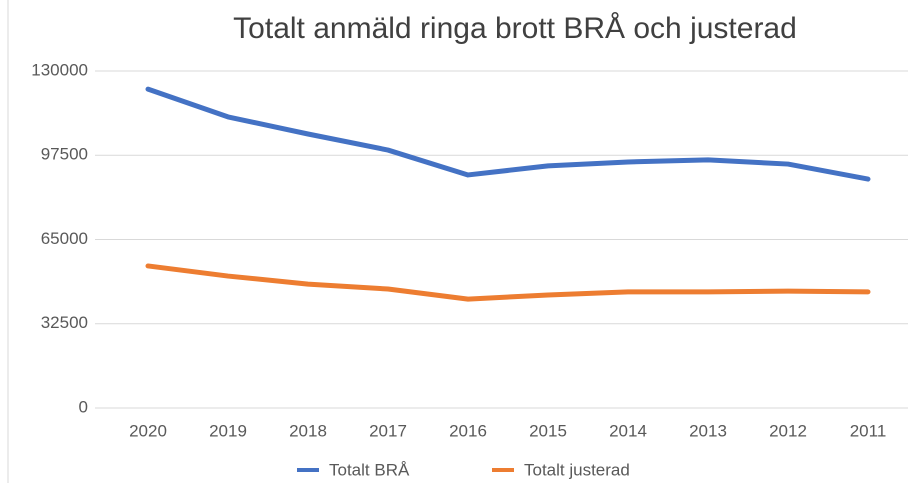 The width and height of the screenshot is (913, 483). What do you see at coordinates (64, 154) in the screenshot?
I see `y-tick-label: 97500` at bounding box center [64, 154].